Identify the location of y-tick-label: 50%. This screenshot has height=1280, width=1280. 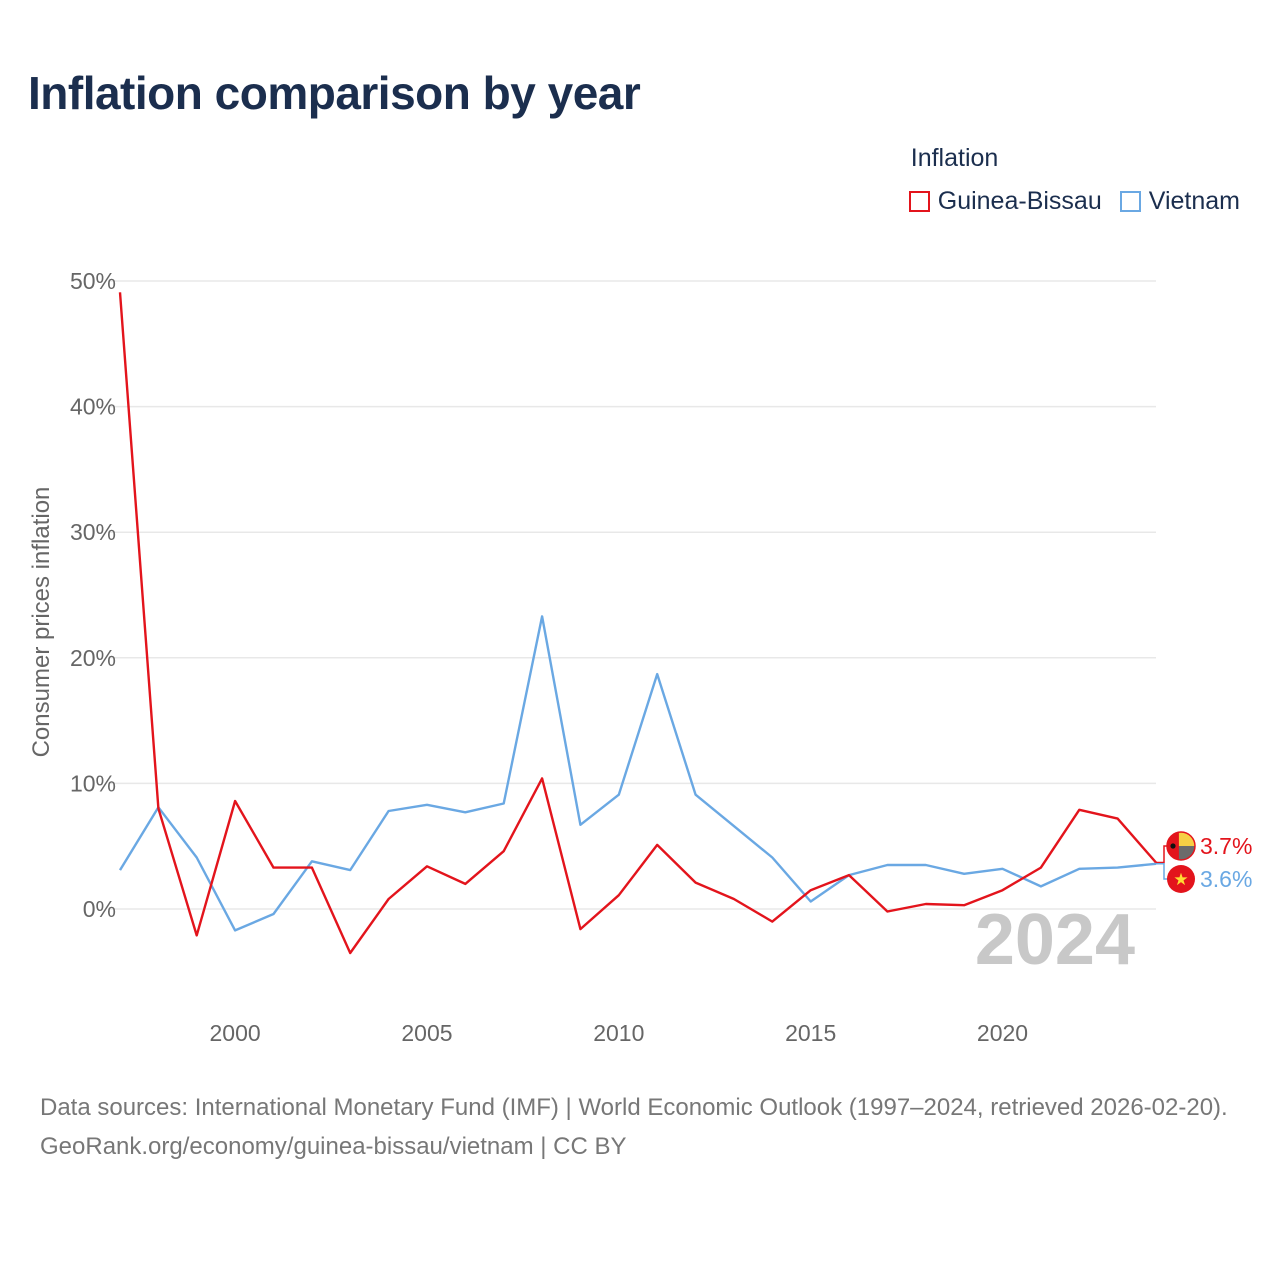
(93, 281).